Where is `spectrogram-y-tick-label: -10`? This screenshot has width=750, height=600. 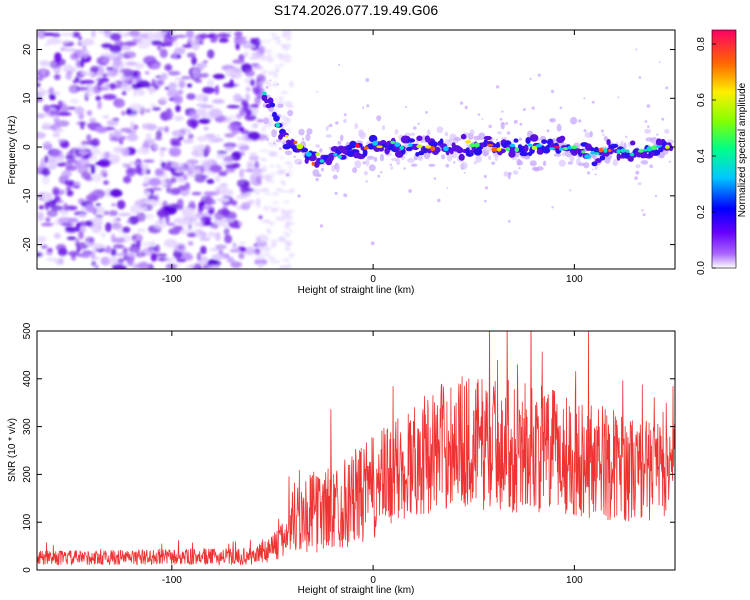
spectrogram-y-tick-label: -10 is located at coordinates (27, 195).